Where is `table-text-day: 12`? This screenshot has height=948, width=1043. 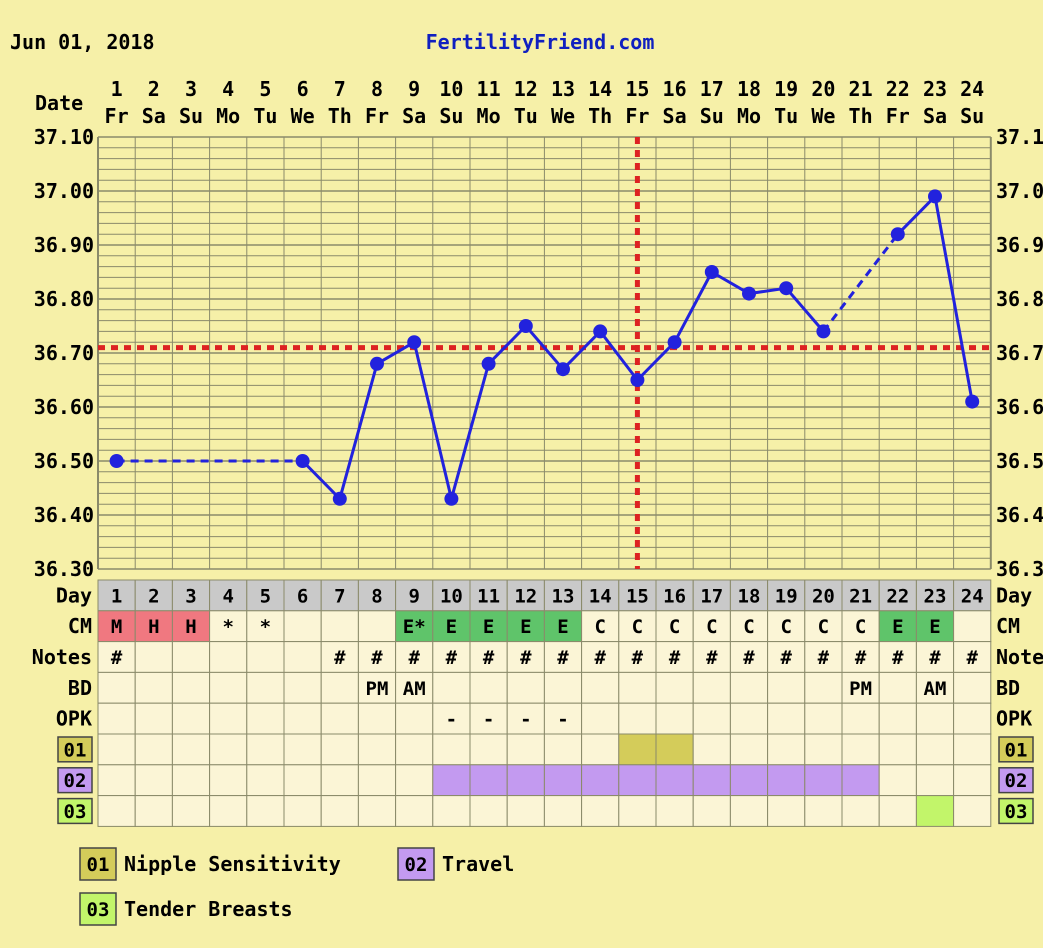
table-text-day: 12 is located at coordinates (525, 596).